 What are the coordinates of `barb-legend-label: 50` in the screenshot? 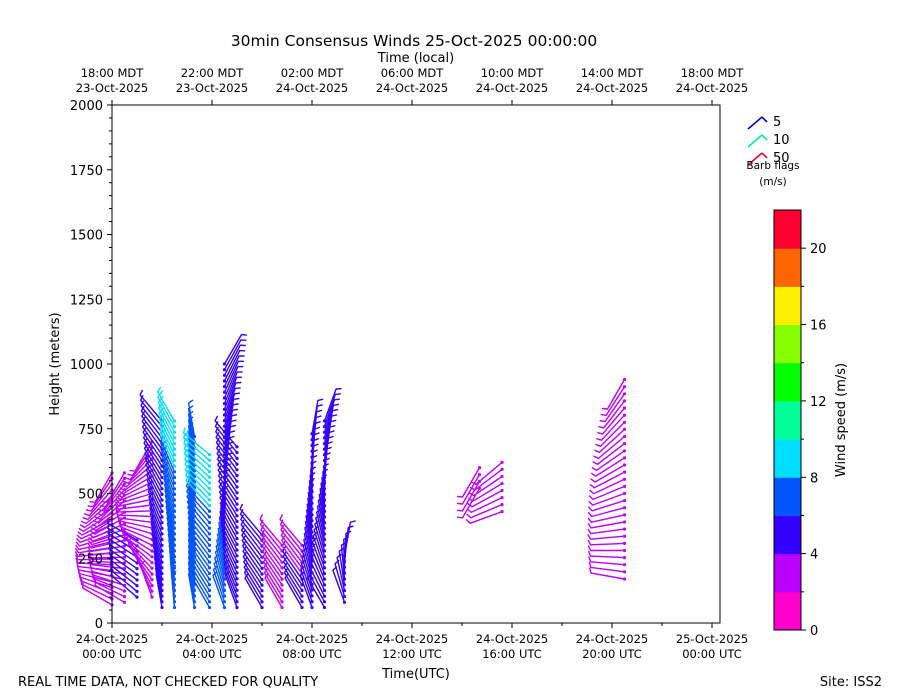 It's located at (781, 158).